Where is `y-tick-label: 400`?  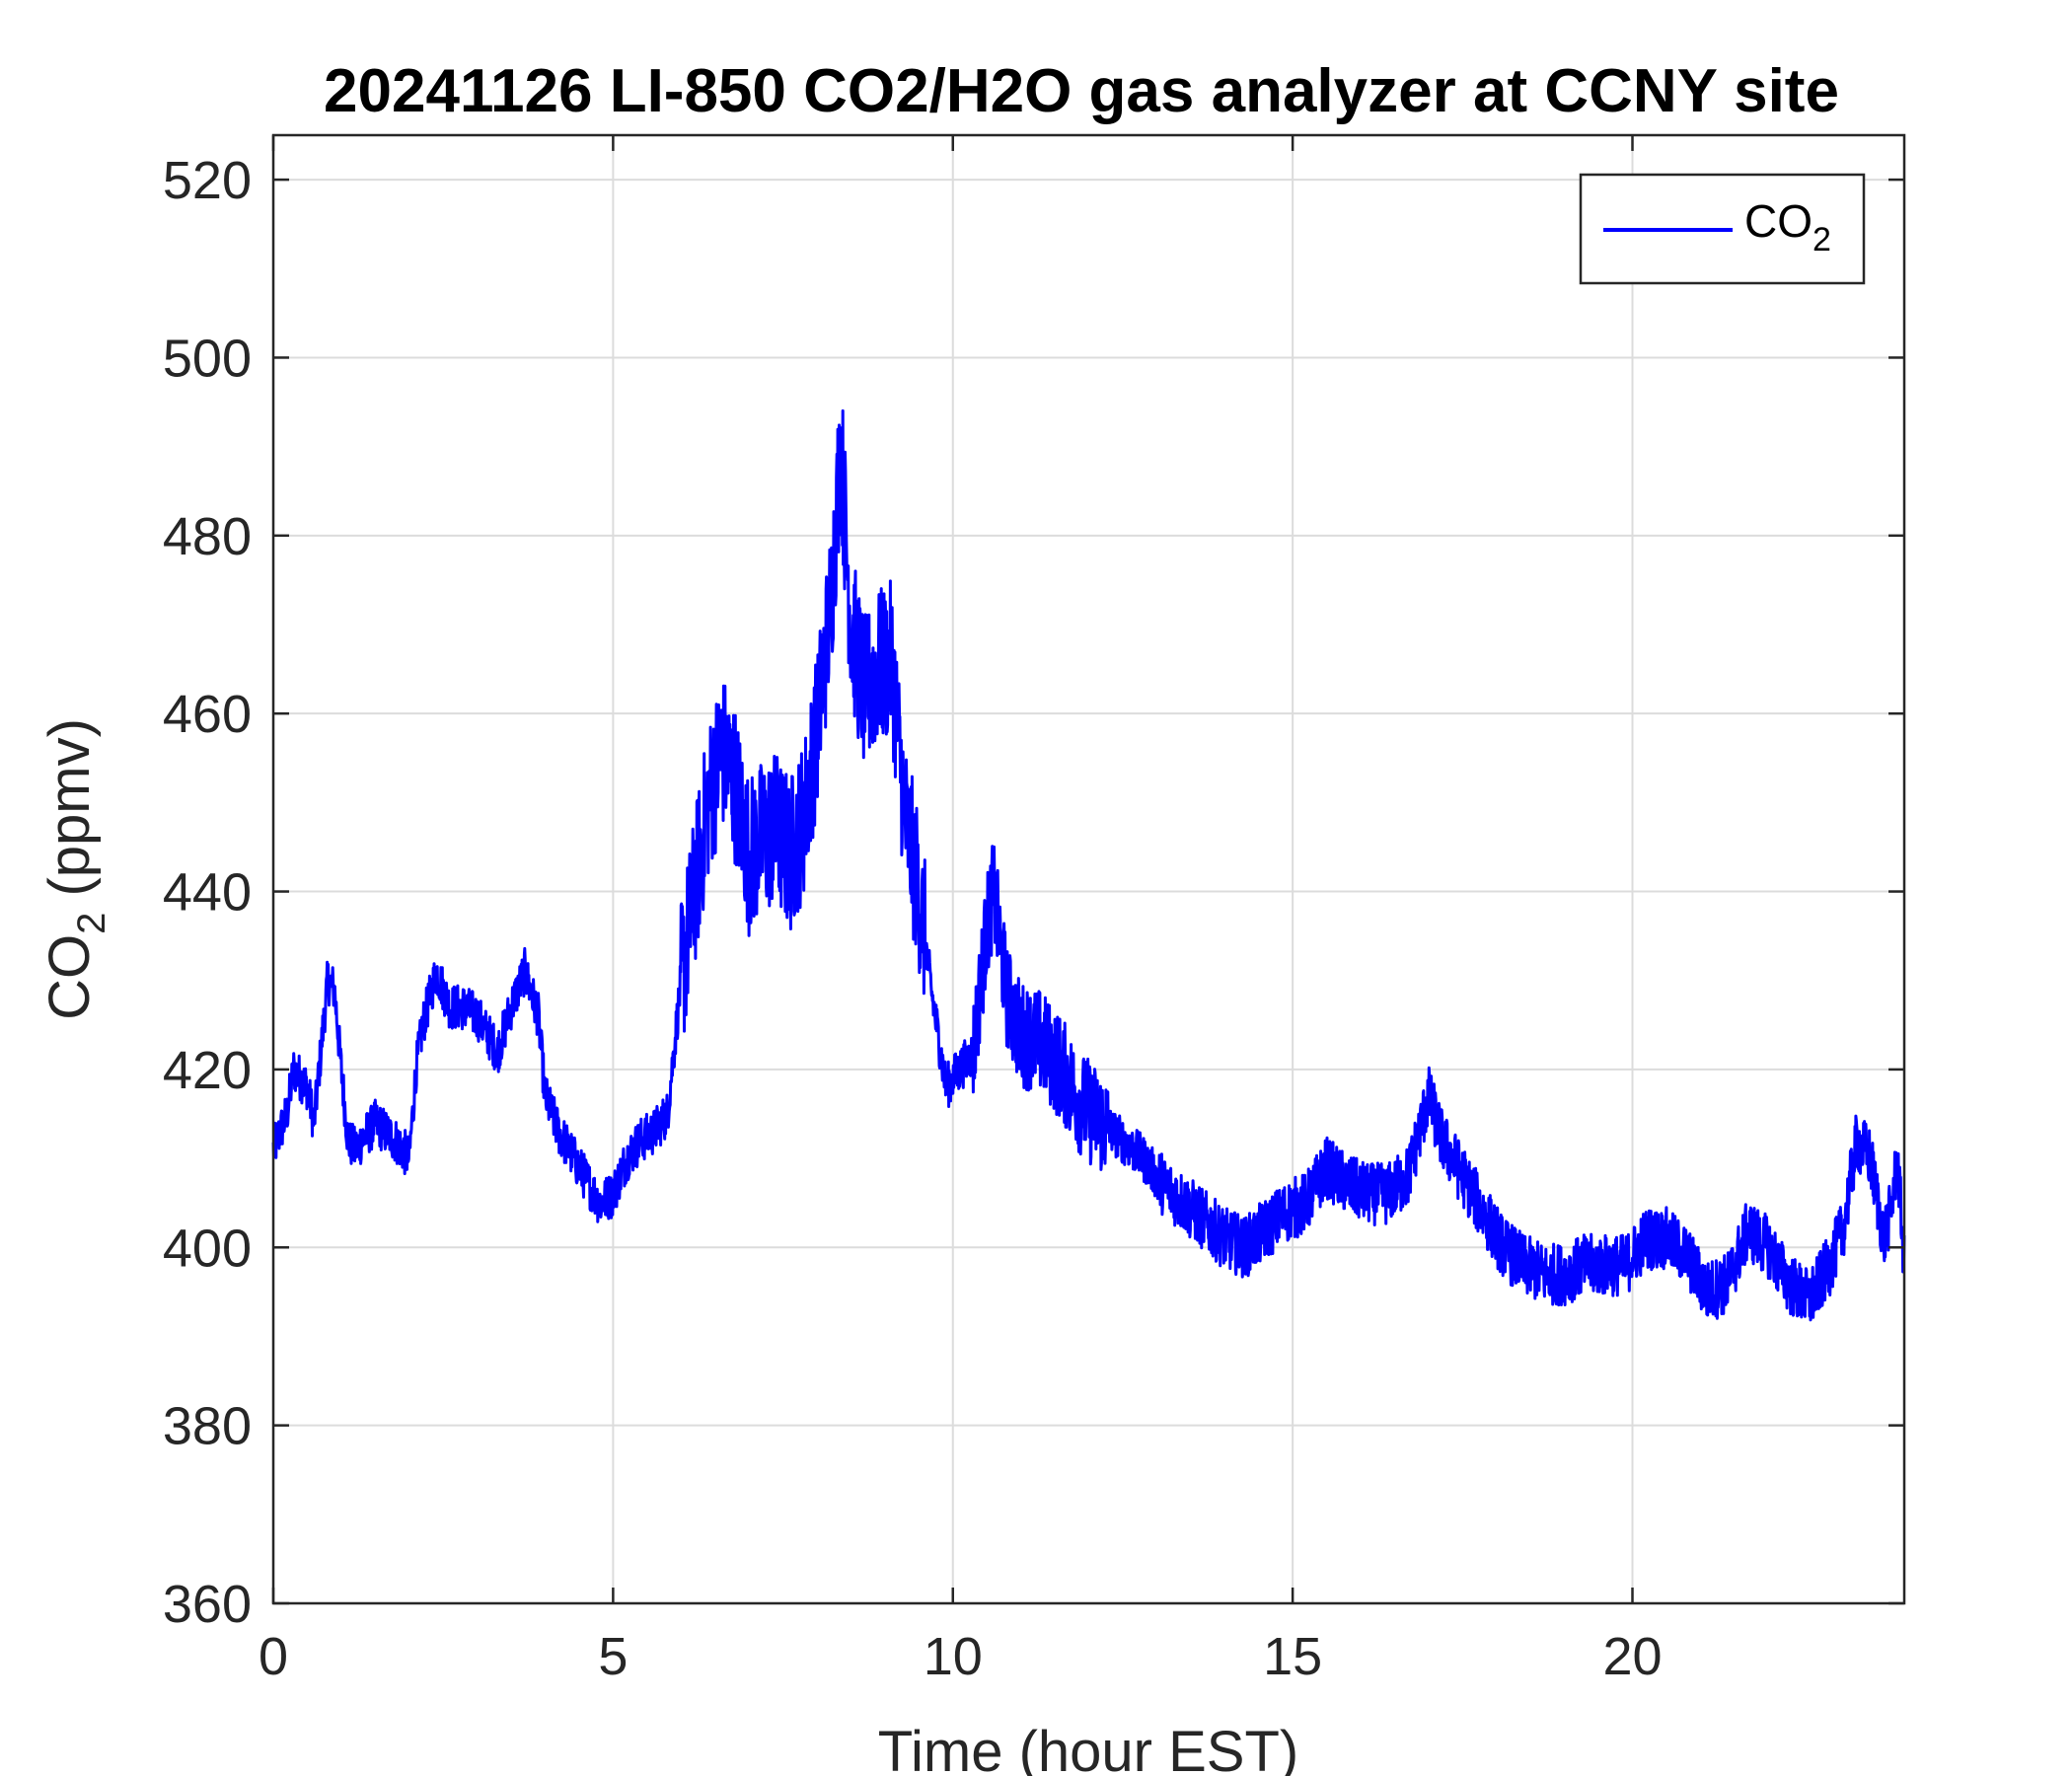 y-tick-label: 400 is located at coordinates (208, 1248).